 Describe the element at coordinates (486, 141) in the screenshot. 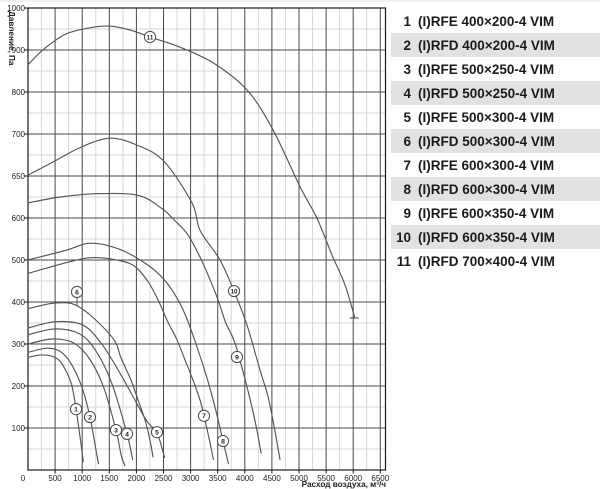

I see `legend-row-label: (I)RFD 500×300-4 VIM` at that location.